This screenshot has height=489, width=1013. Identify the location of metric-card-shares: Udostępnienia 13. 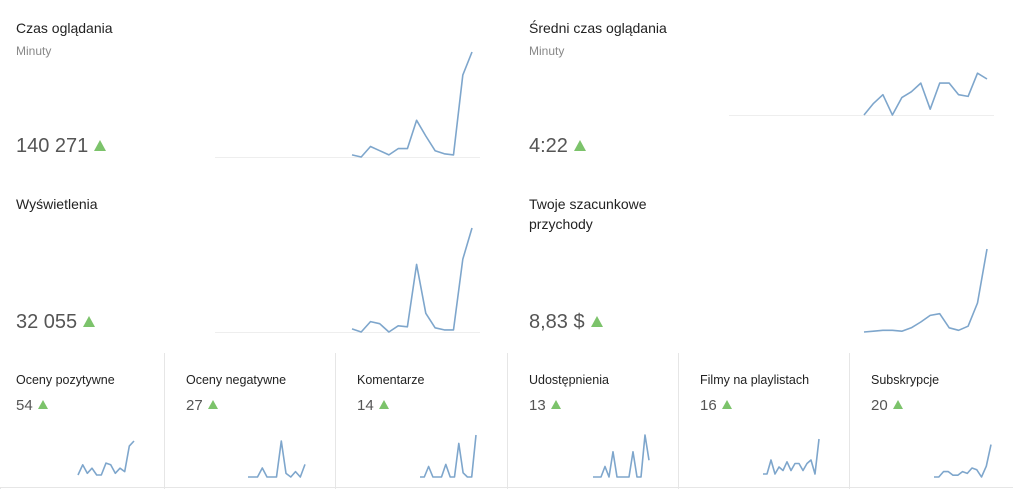
(593, 420).